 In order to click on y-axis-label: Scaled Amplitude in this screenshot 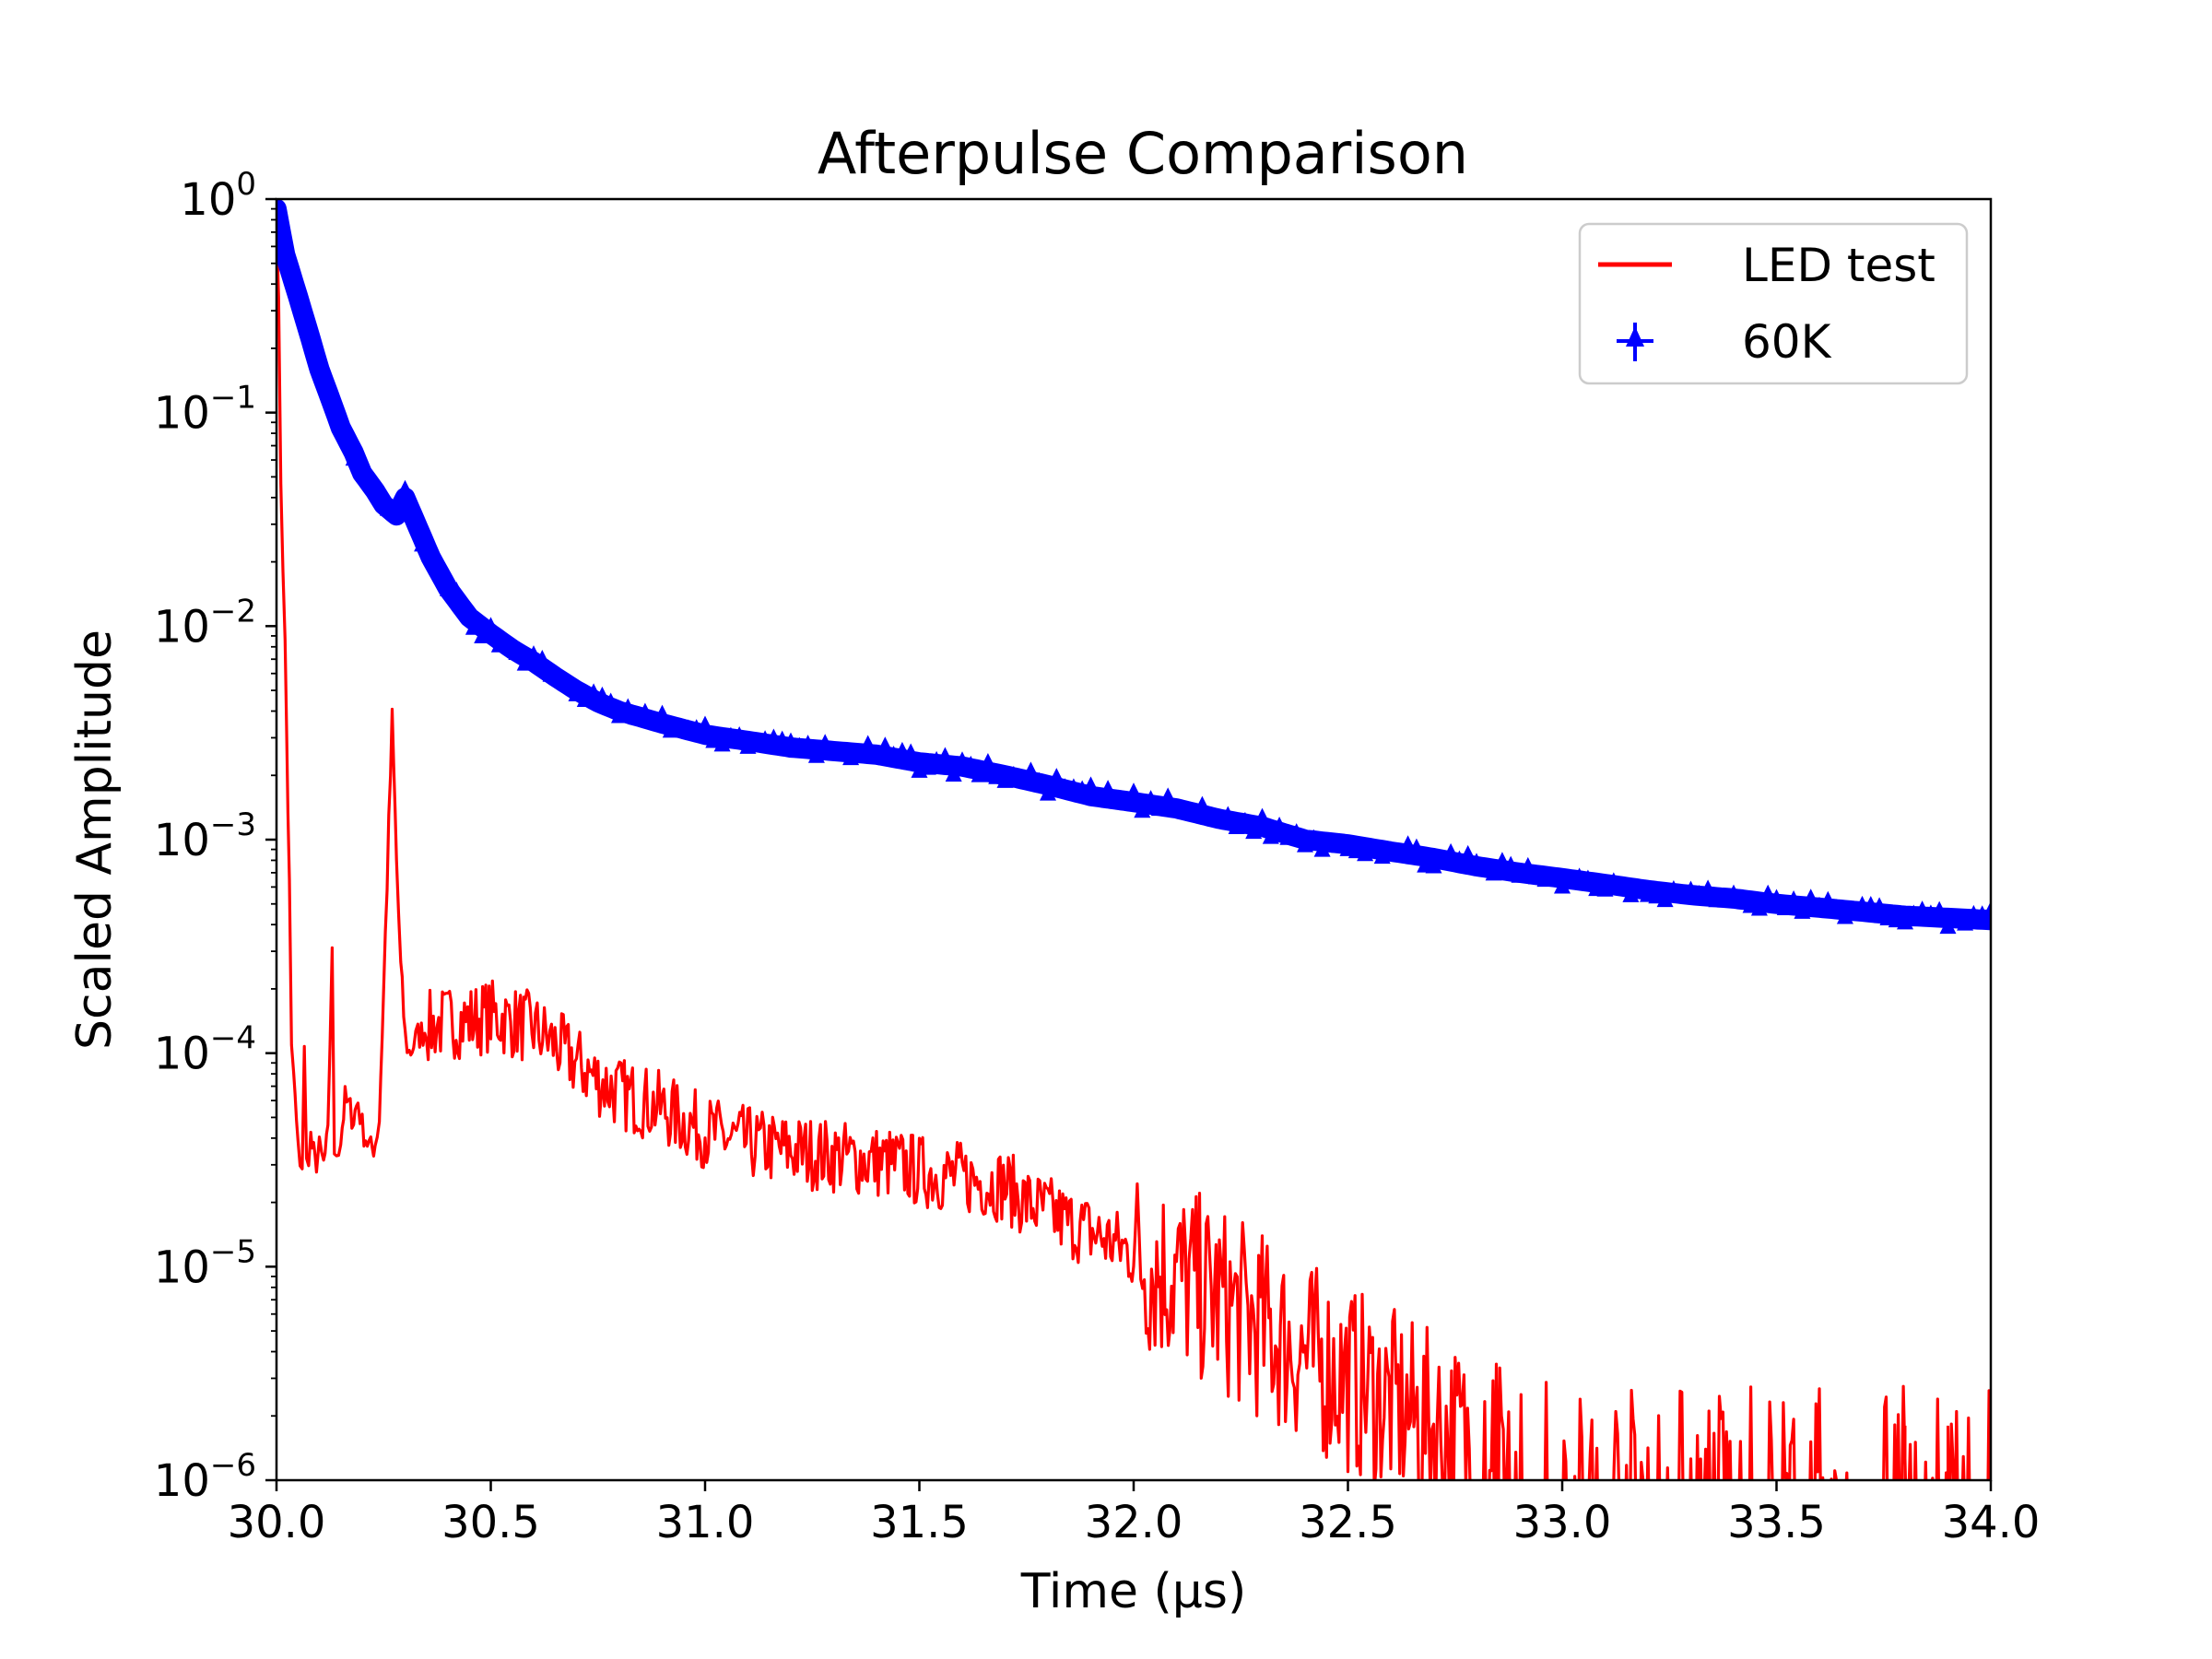, I will do `click(95, 839)`.